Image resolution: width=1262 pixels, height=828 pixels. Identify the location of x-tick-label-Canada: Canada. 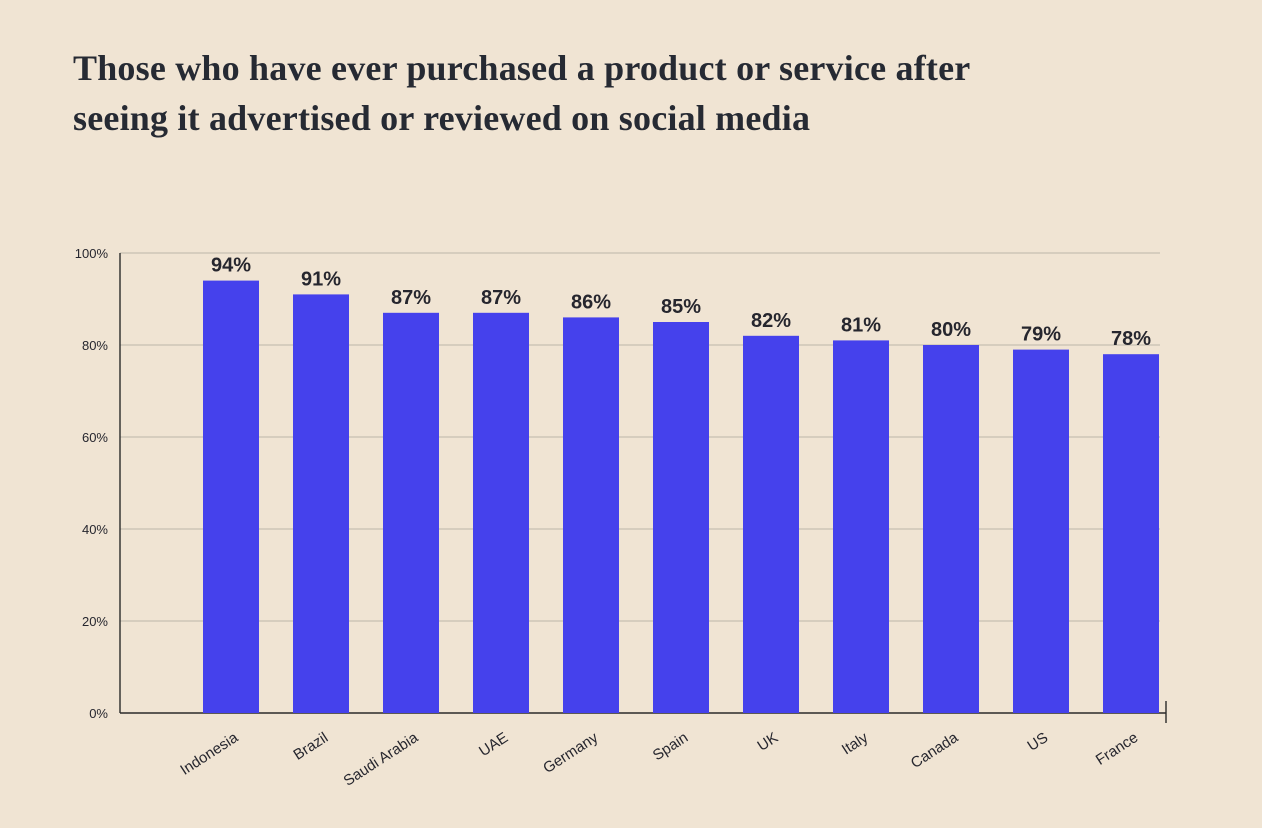
(935, 750).